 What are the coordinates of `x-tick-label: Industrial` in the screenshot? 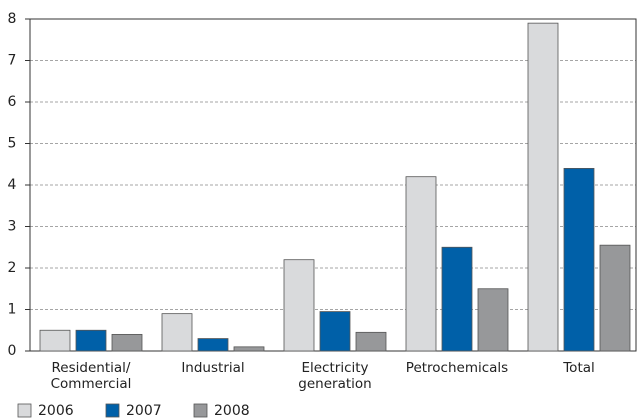 It's located at (213, 368).